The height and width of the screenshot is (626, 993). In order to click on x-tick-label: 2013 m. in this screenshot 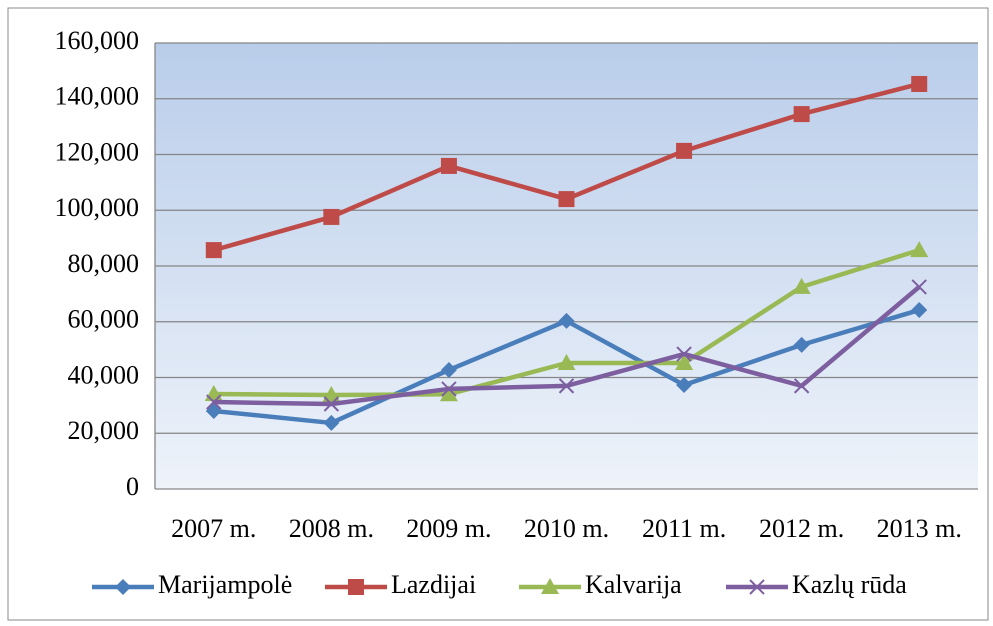, I will do `click(919, 528)`.